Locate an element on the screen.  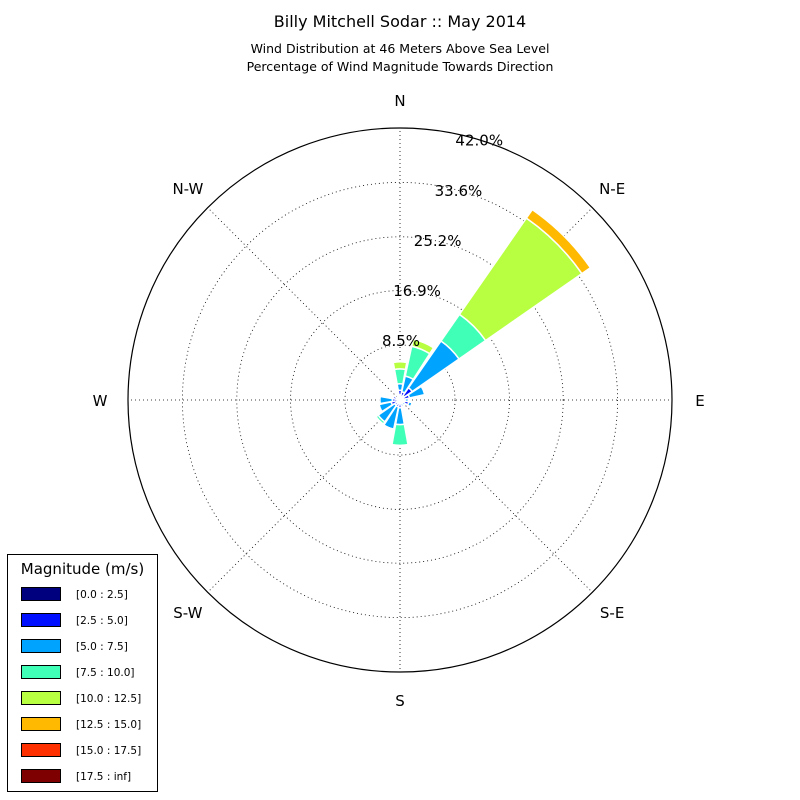
legend-item: [15.0 : 17.5] is located at coordinates (86, 751).